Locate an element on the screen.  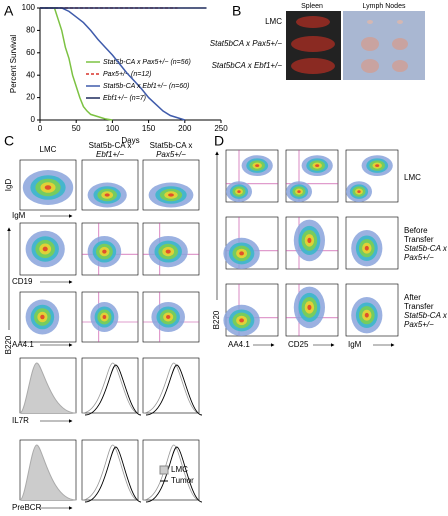
column-header: Lymph Nodes is located at coordinates (384, 6).